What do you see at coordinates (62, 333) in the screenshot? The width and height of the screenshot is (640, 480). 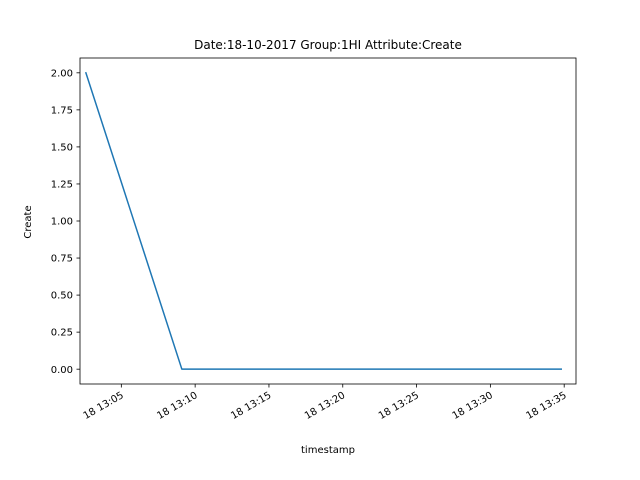 I see `y-tick-label: 0.25` at bounding box center [62, 333].